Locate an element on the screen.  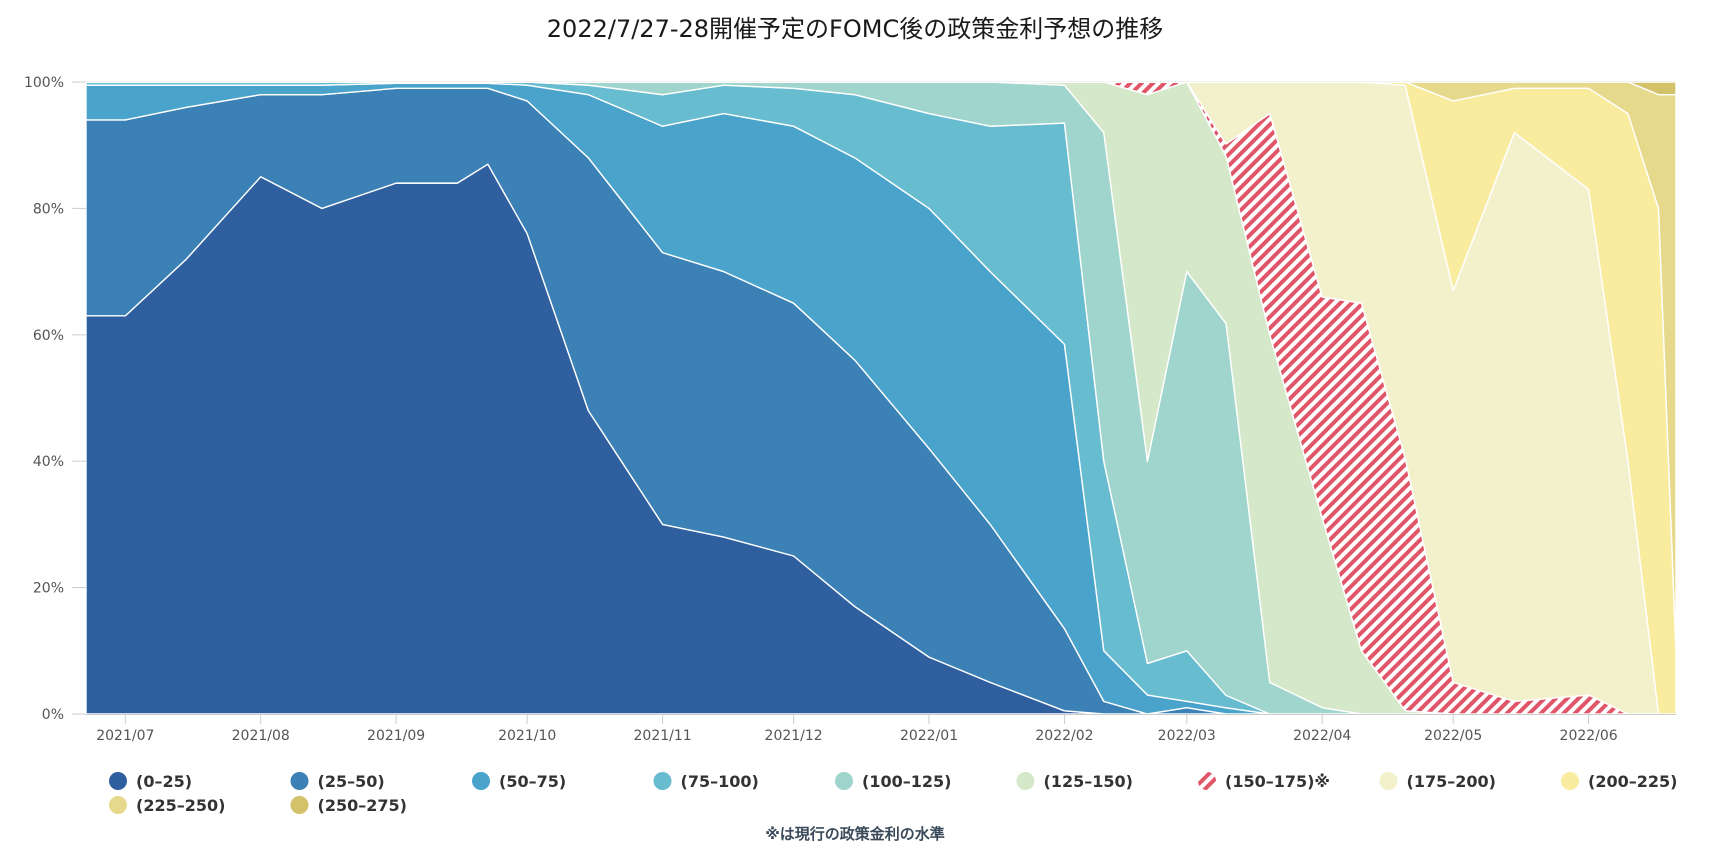
legend-label: (75–100) is located at coordinates (720, 781).